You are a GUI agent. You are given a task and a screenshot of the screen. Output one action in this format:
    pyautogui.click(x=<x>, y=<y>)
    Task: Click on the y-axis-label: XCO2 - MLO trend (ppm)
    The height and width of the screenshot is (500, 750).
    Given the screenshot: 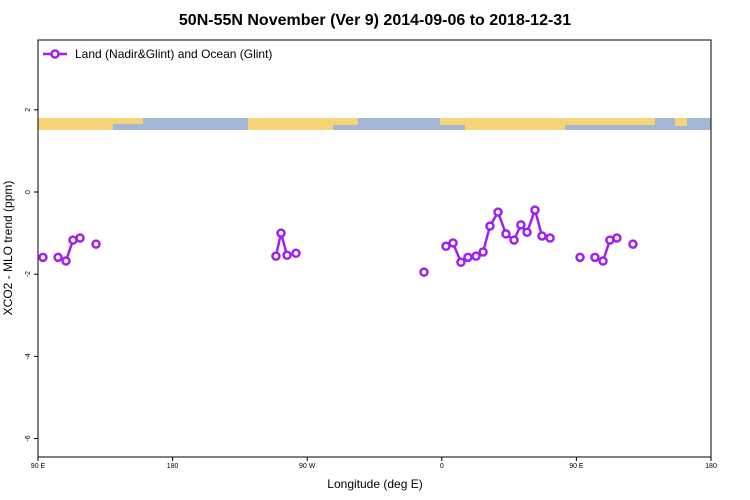 What is the action you would take?
    pyautogui.click(x=8, y=248)
    